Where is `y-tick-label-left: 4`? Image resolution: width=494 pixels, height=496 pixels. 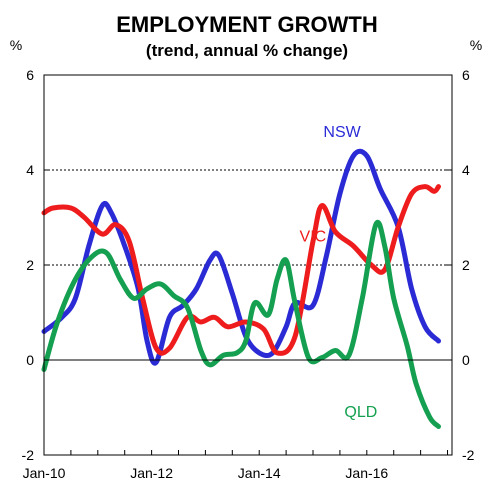 y-tick-label-left: 4 is located at coordinates (30, 170).